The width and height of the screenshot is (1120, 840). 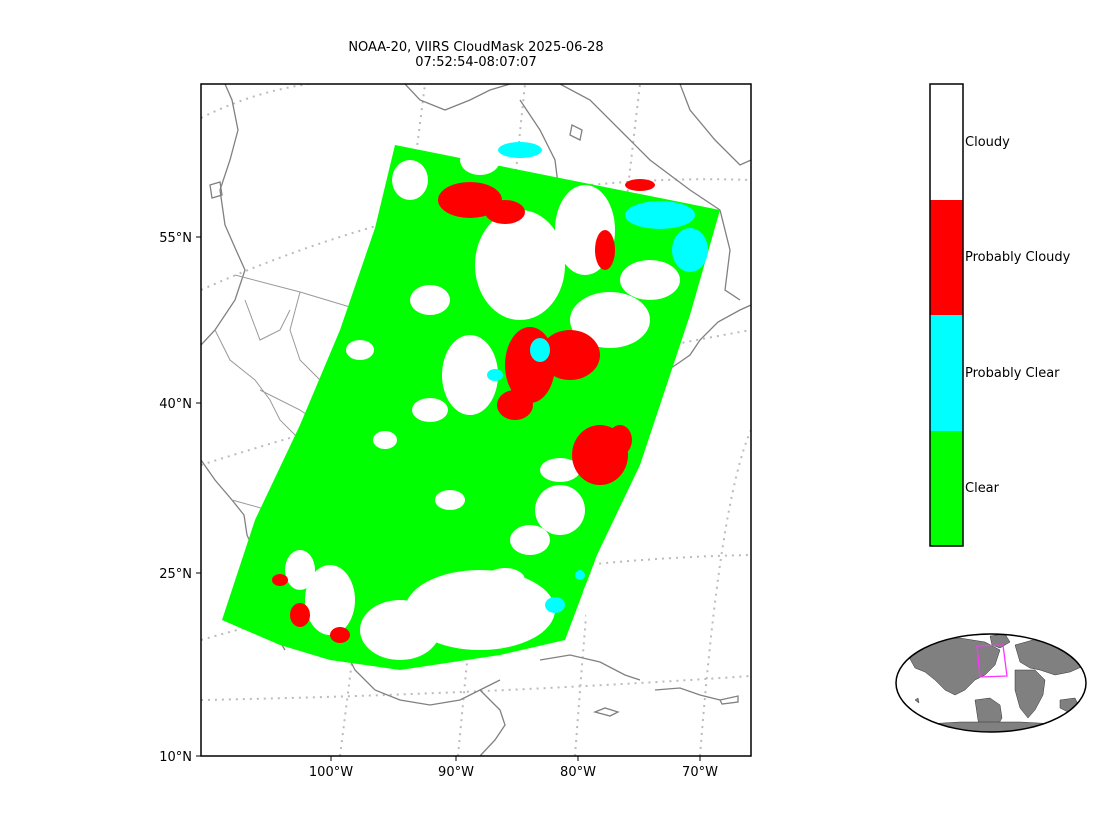 What do you see at coordinates (946, 488) in the screenshot?
I see `colorbar-swatch-clear` at bounding box center [946, 488].